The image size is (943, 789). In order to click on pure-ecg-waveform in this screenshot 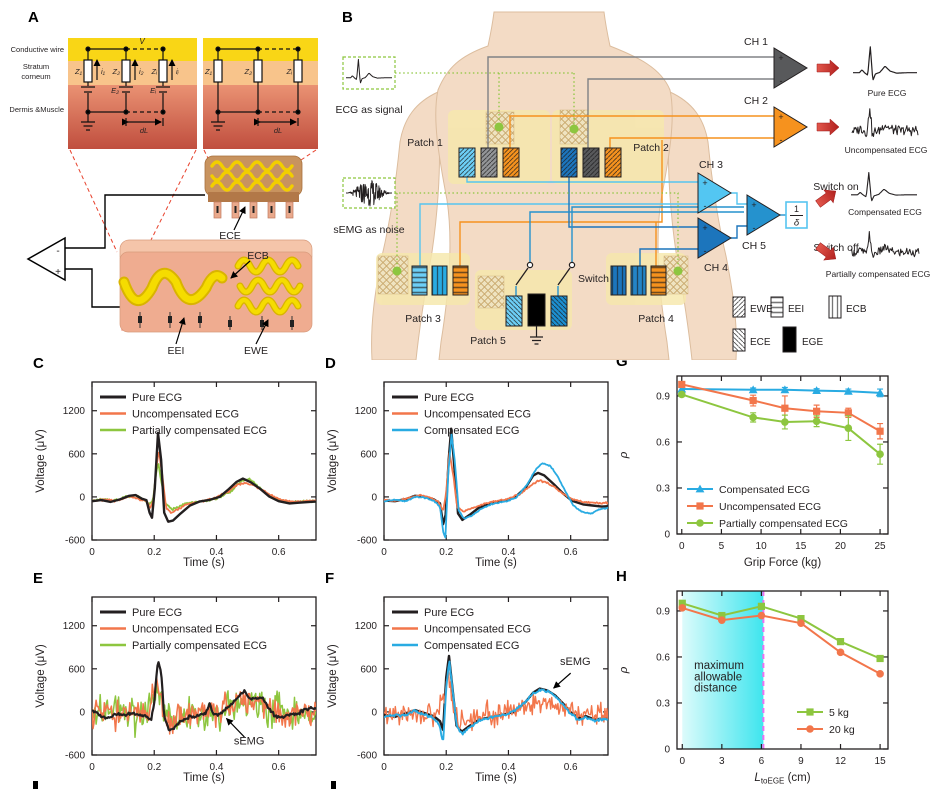, I will do `click(885, 63)`.